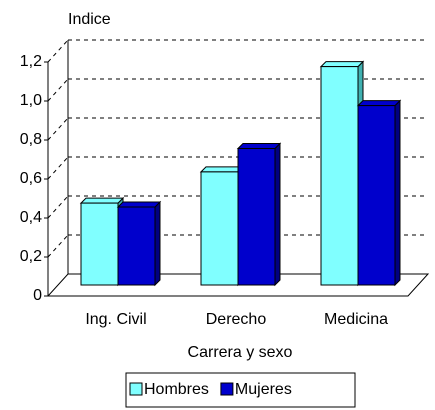 The height and width of the screenshot is (410, 435). What do you see at coordinates (37, 295) in the screenshot?
I see `y-tick-label: 0` at bounding box center [37, 295].